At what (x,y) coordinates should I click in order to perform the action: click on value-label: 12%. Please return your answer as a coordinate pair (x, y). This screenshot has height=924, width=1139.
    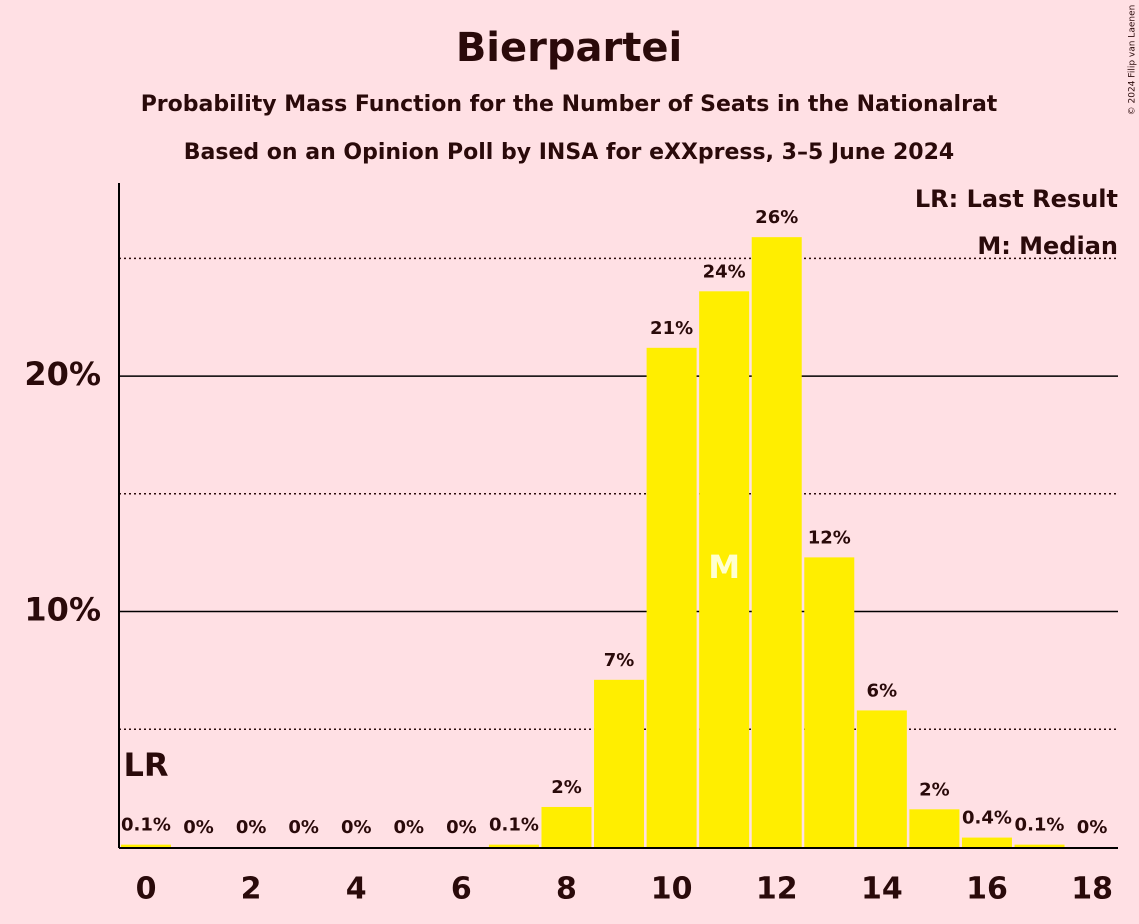
    Looking at the image, I should click on (829, 537).